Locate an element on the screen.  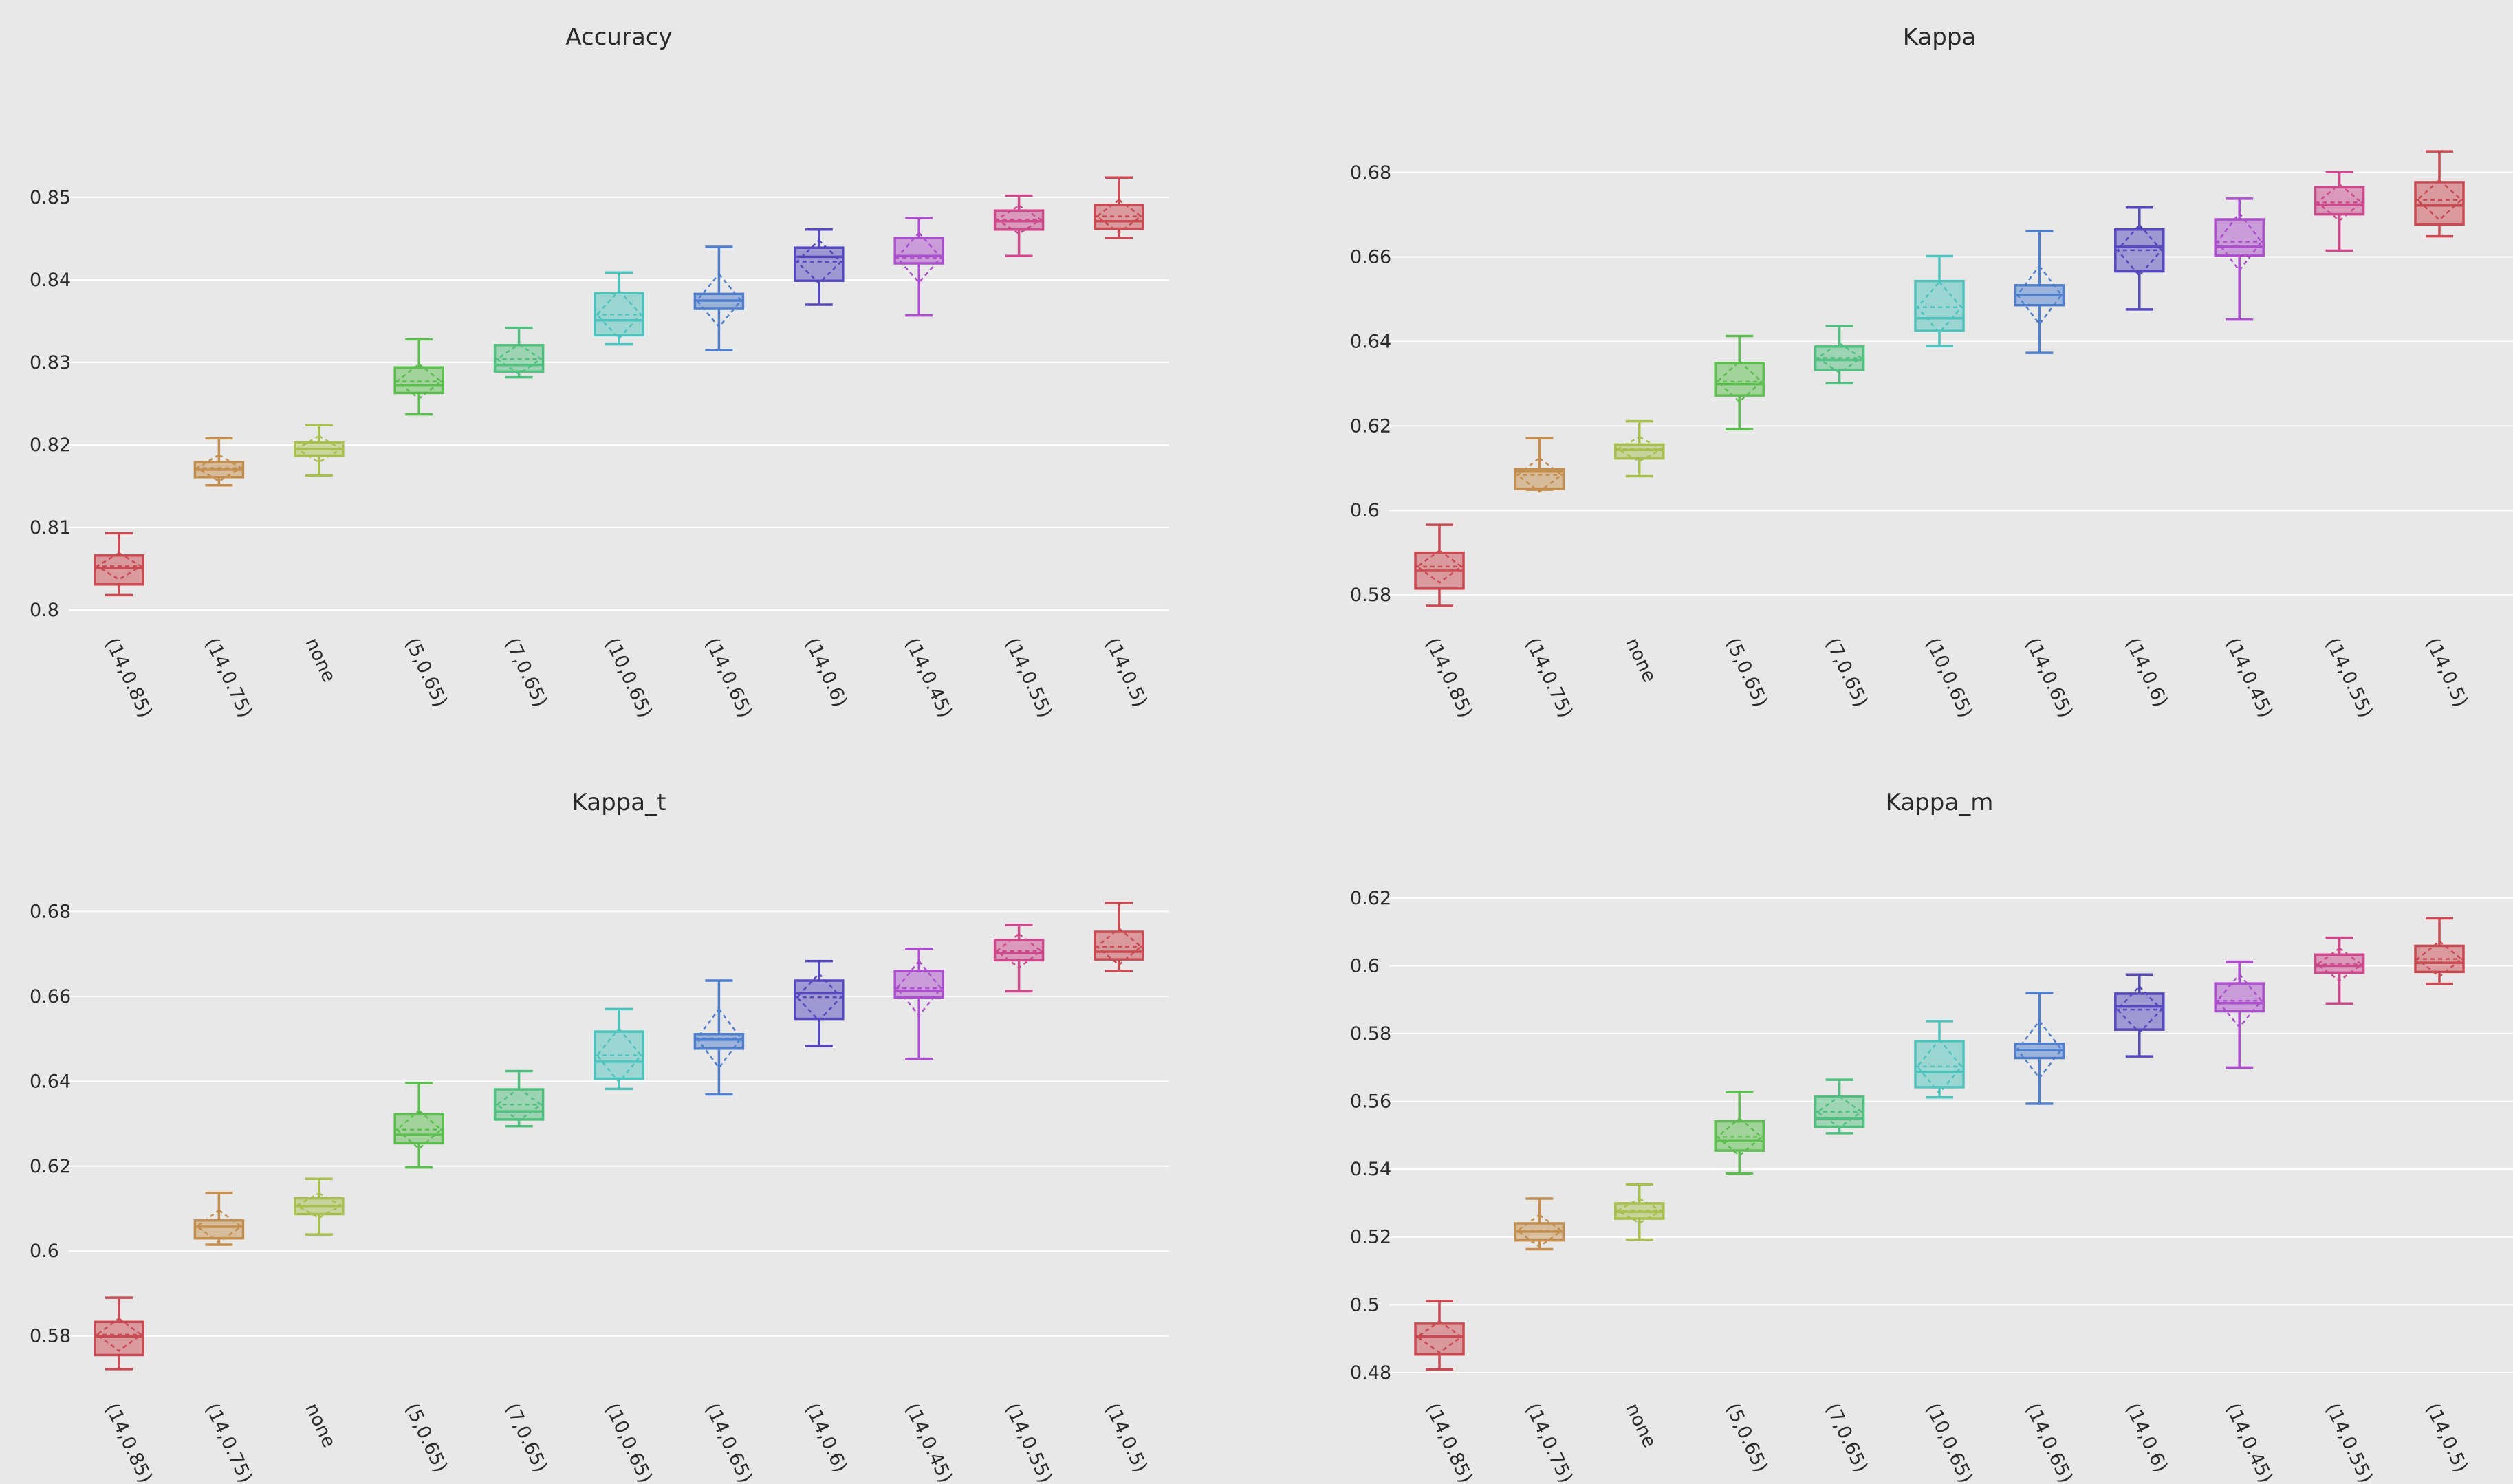
kappa-m-boxes is located at coordinates (1939, 1144).